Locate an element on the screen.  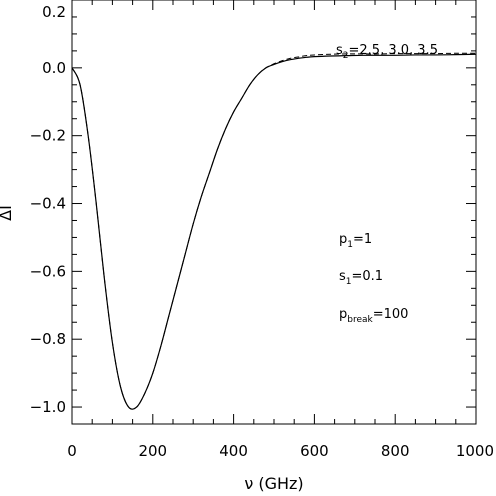
x-tick-label: 0 is located at coordinates (72, 451).